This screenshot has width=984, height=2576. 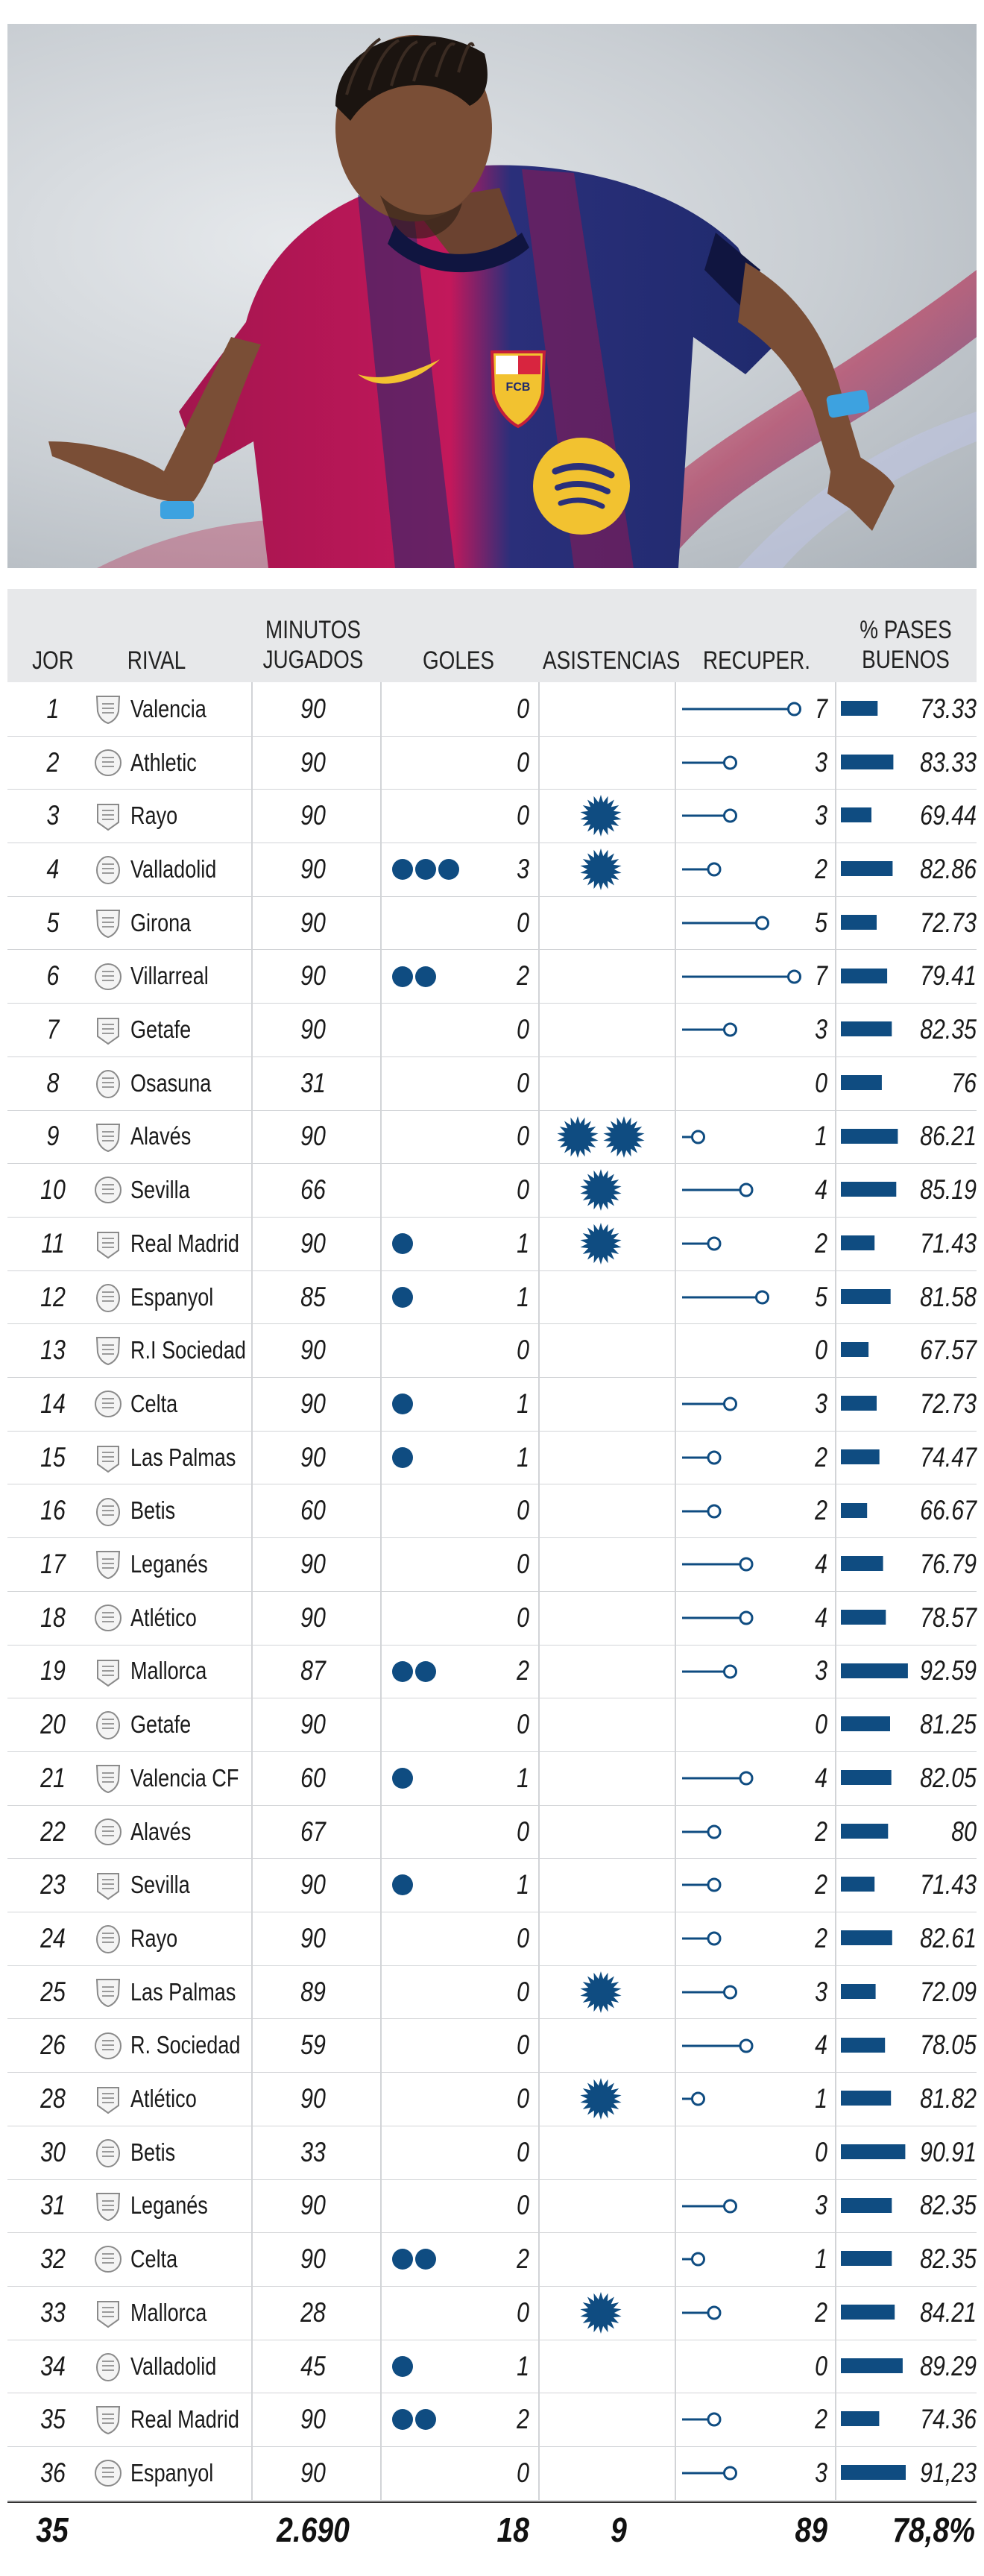 I want to click on table-row: 30 Betis 33 0 0 90.91, so click(x=492, y=2153).